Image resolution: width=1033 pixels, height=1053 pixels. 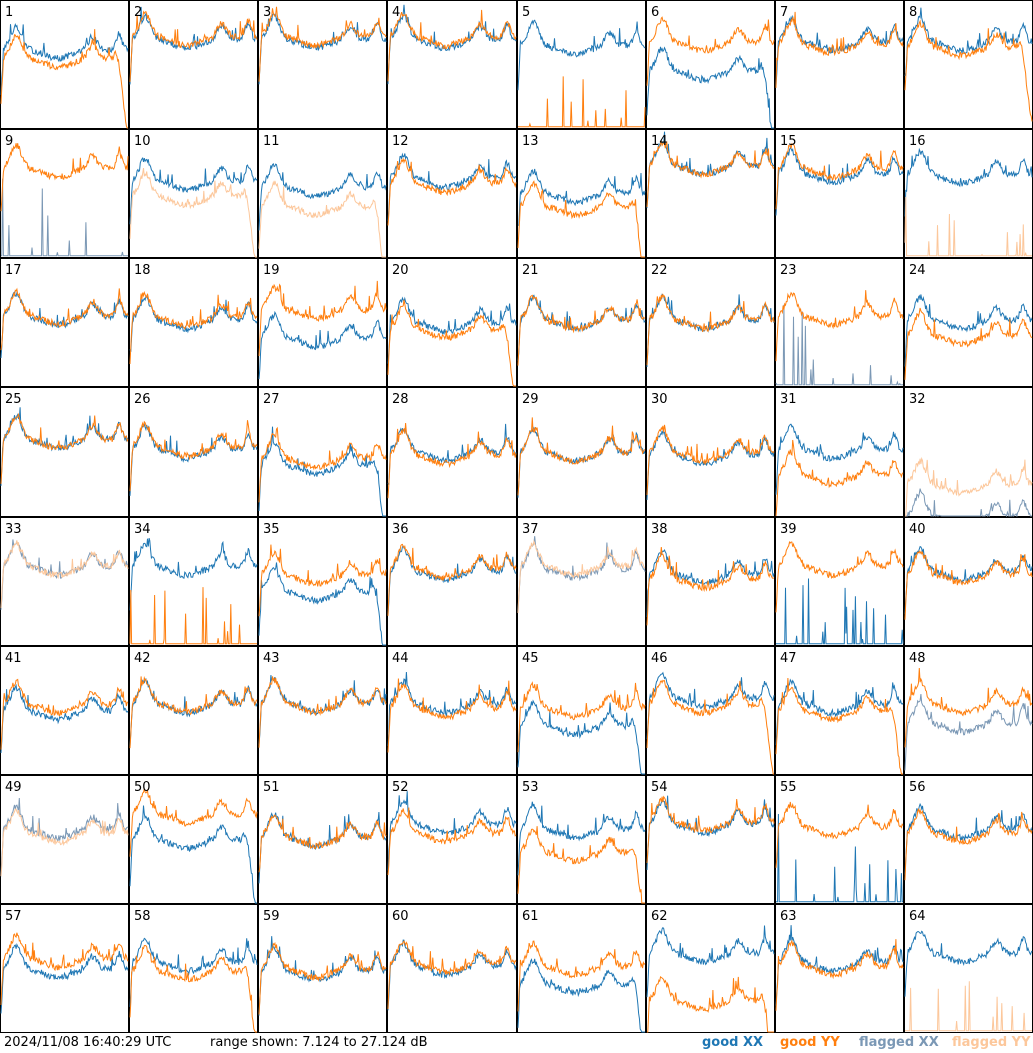 I want to click on panel-1: 1, so click(x=64, y=64).